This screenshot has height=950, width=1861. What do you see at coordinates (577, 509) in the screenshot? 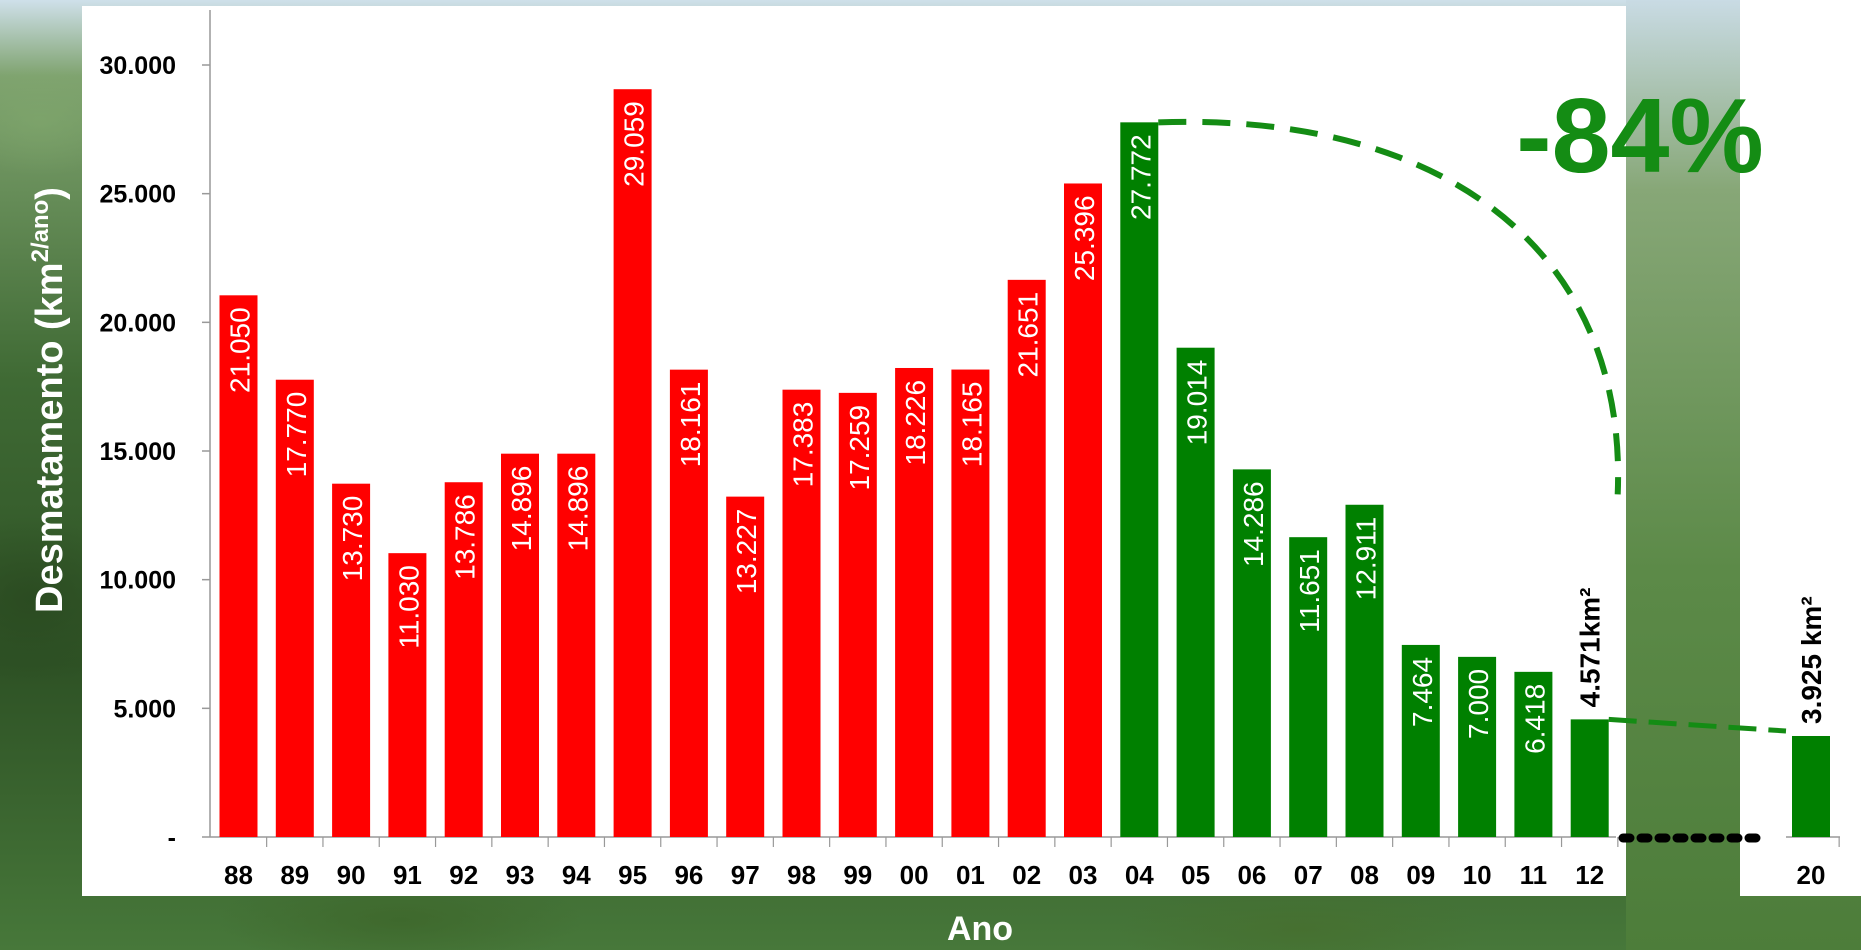
I see `bar-value-label-94: 14.896` at bounding box center [577, 509].